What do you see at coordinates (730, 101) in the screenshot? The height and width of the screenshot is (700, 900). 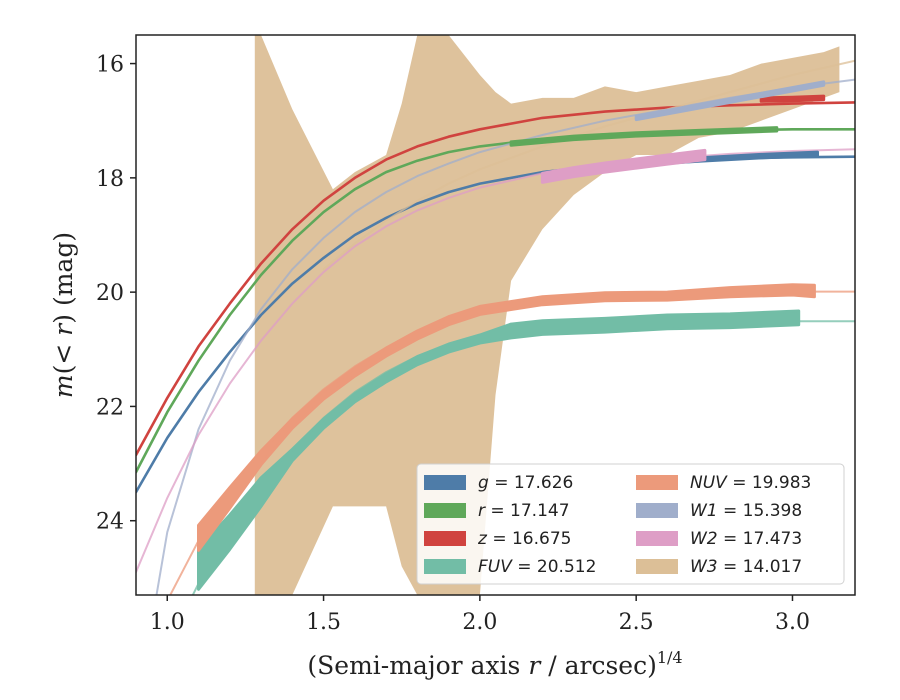 I see `data-band-w1` at bounding box center [730, 101].